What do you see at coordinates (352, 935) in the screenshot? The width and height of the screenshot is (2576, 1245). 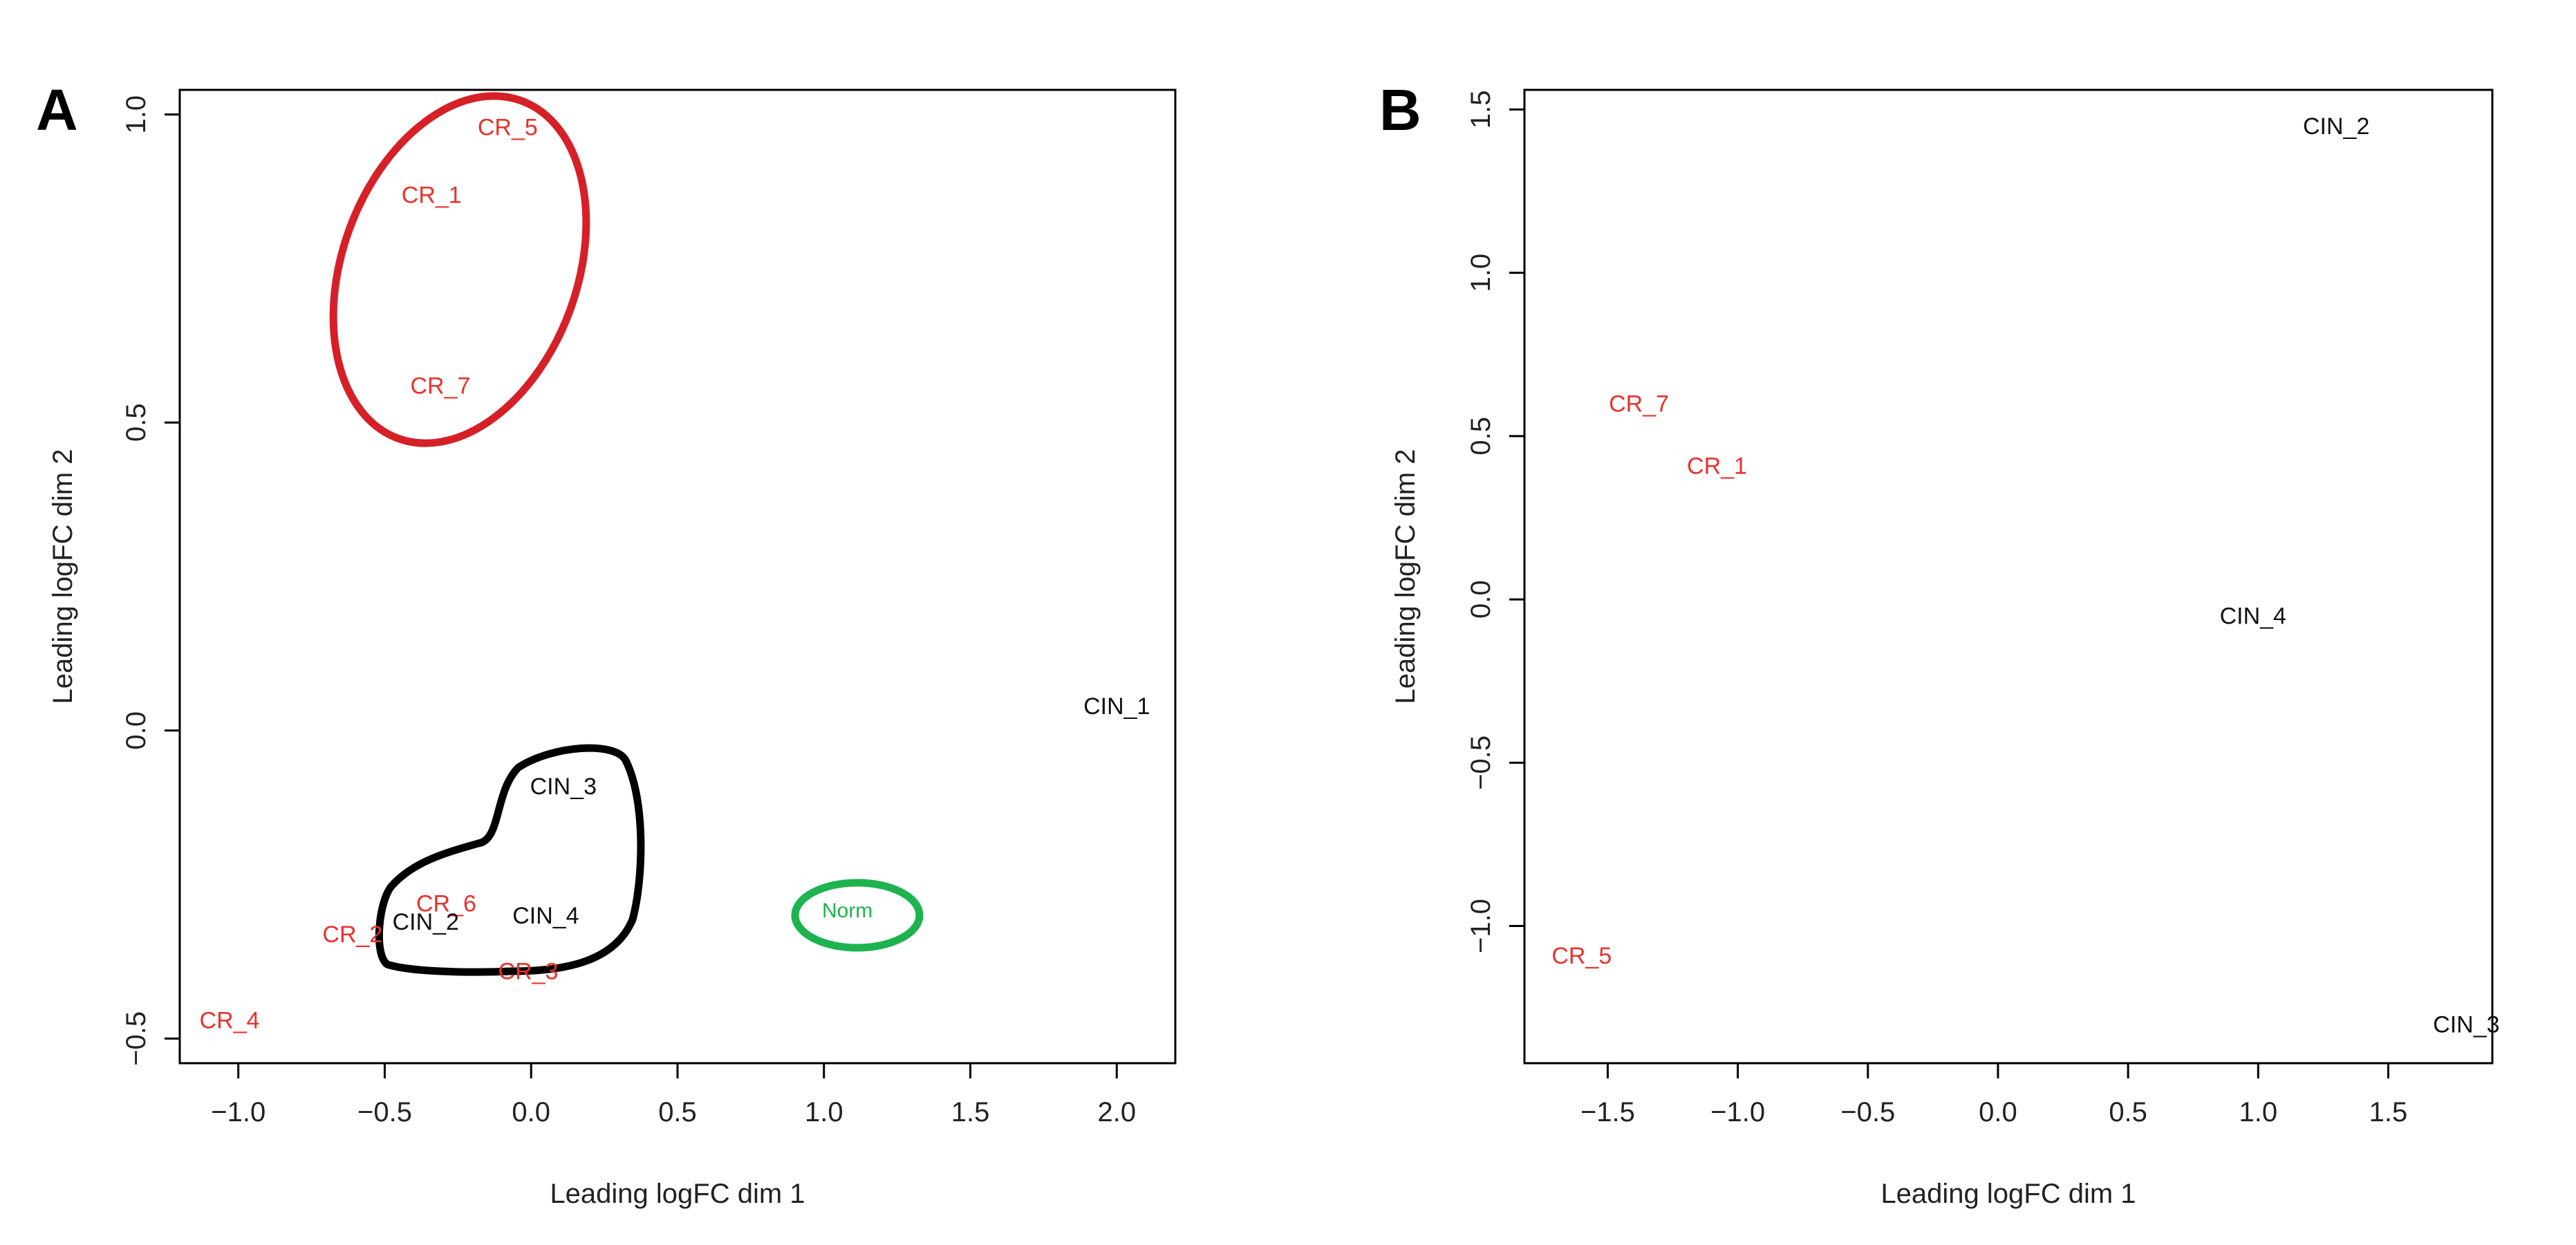 I see `point-label-cr-2-a: CR_2` at bounding box center [352, 935].